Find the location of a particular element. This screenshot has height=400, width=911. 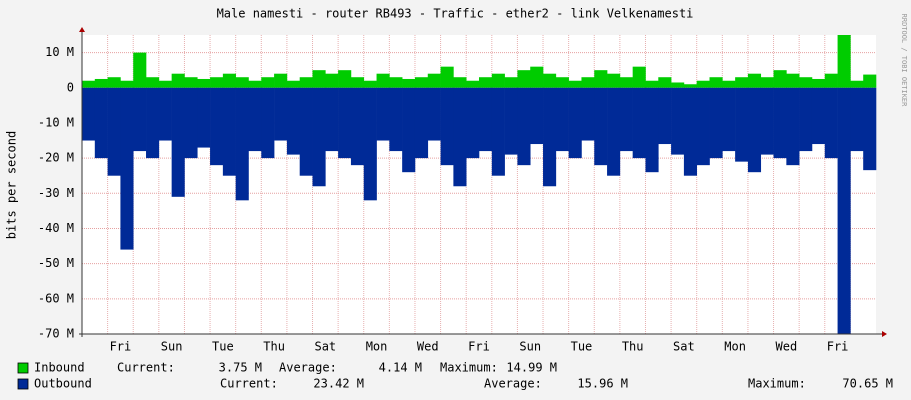

legend-stat-value: 15.96 M is located at coordinates (602, 384).